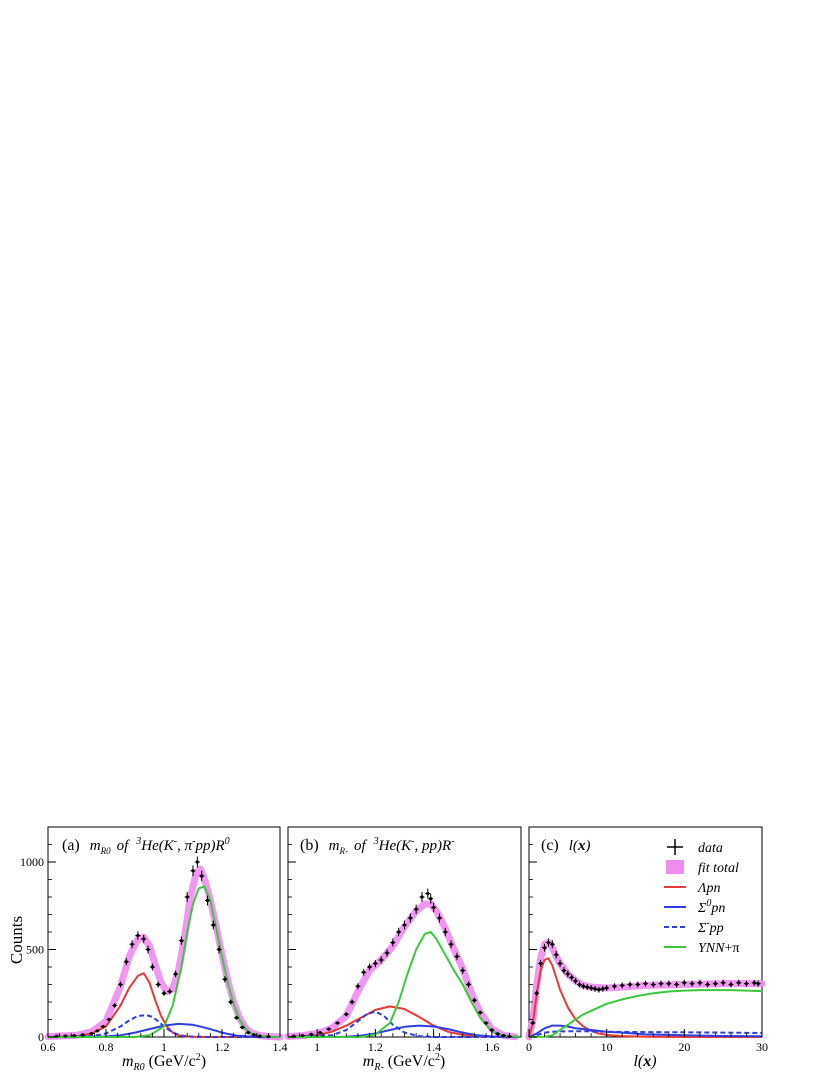  I want to click on series-pn-curve-b, so click(404, 1021).